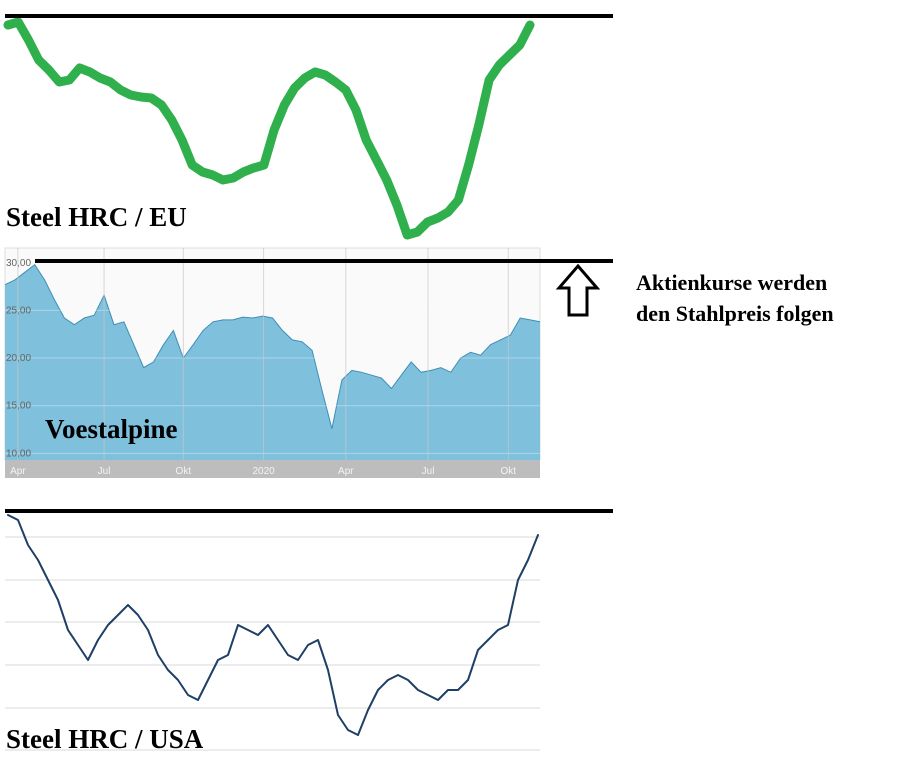  What do you see at coordinates (18, 310) in the screenshot?
I see `y-tick-label: 25,00` at bounding box center [18, 310].